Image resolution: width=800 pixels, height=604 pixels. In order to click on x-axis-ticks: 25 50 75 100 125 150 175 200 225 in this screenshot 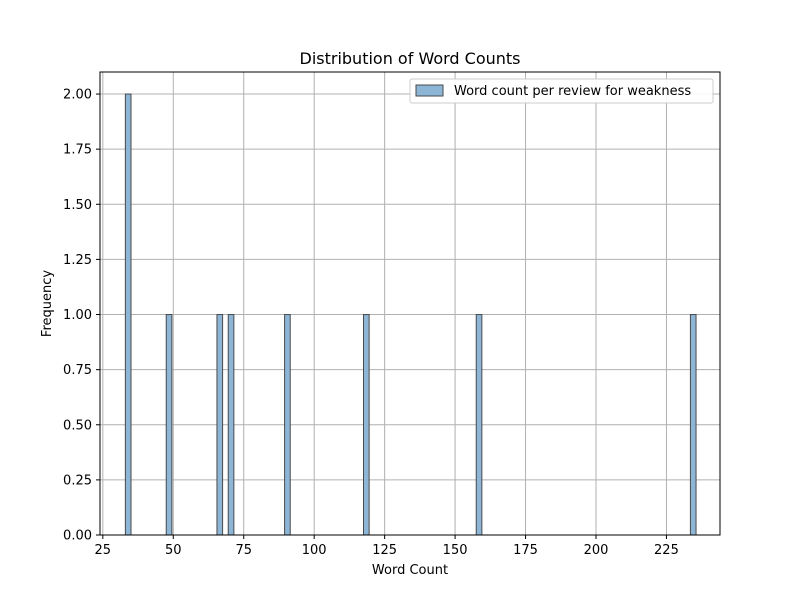, I will do `click(387, 546)`.